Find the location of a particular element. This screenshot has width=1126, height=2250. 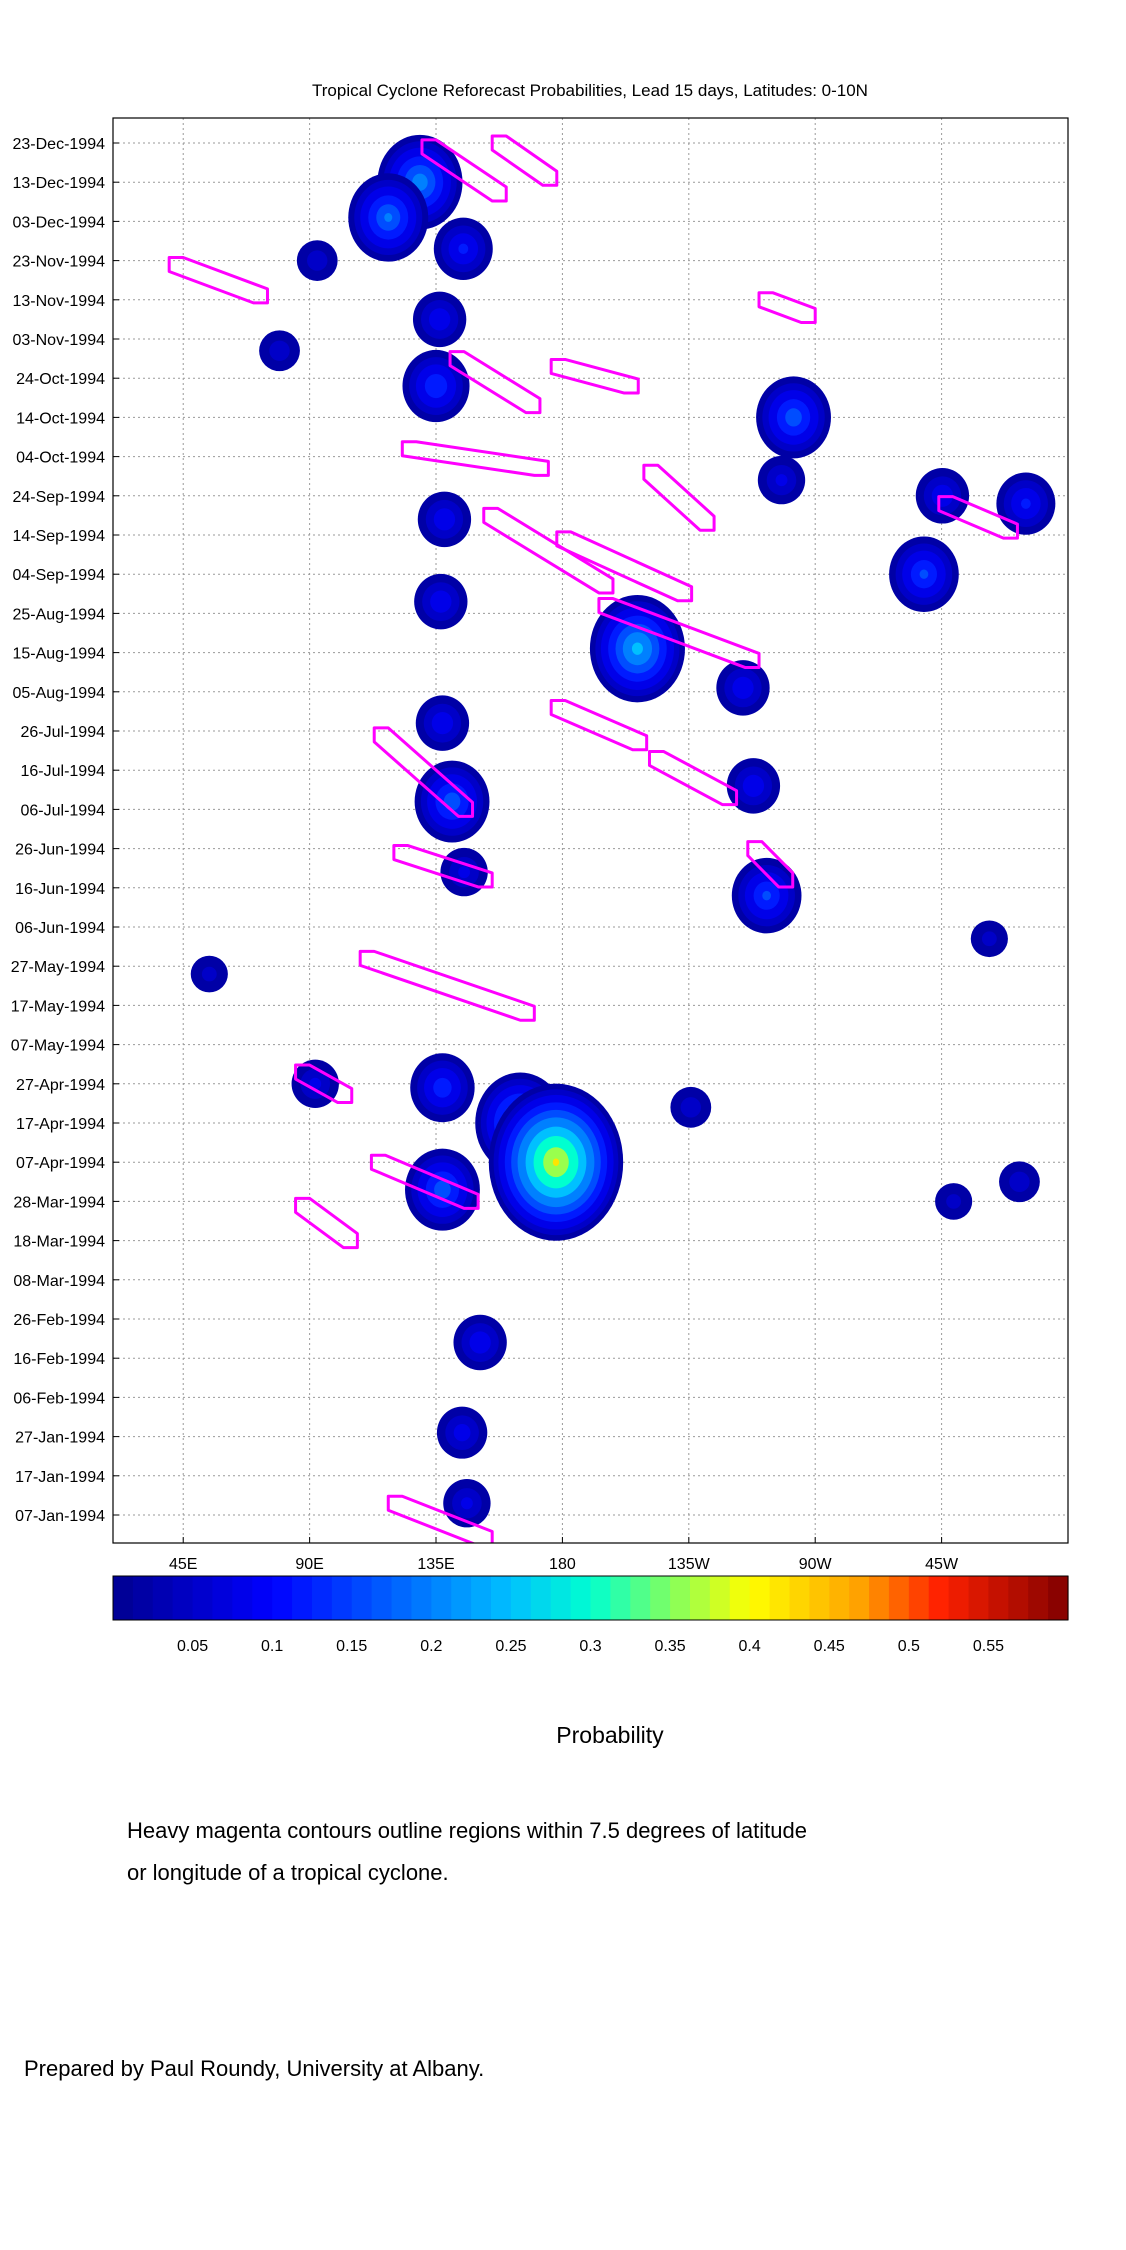

y-tick-label: 27-Apr-1994 is located at coordinates (60, 1085).